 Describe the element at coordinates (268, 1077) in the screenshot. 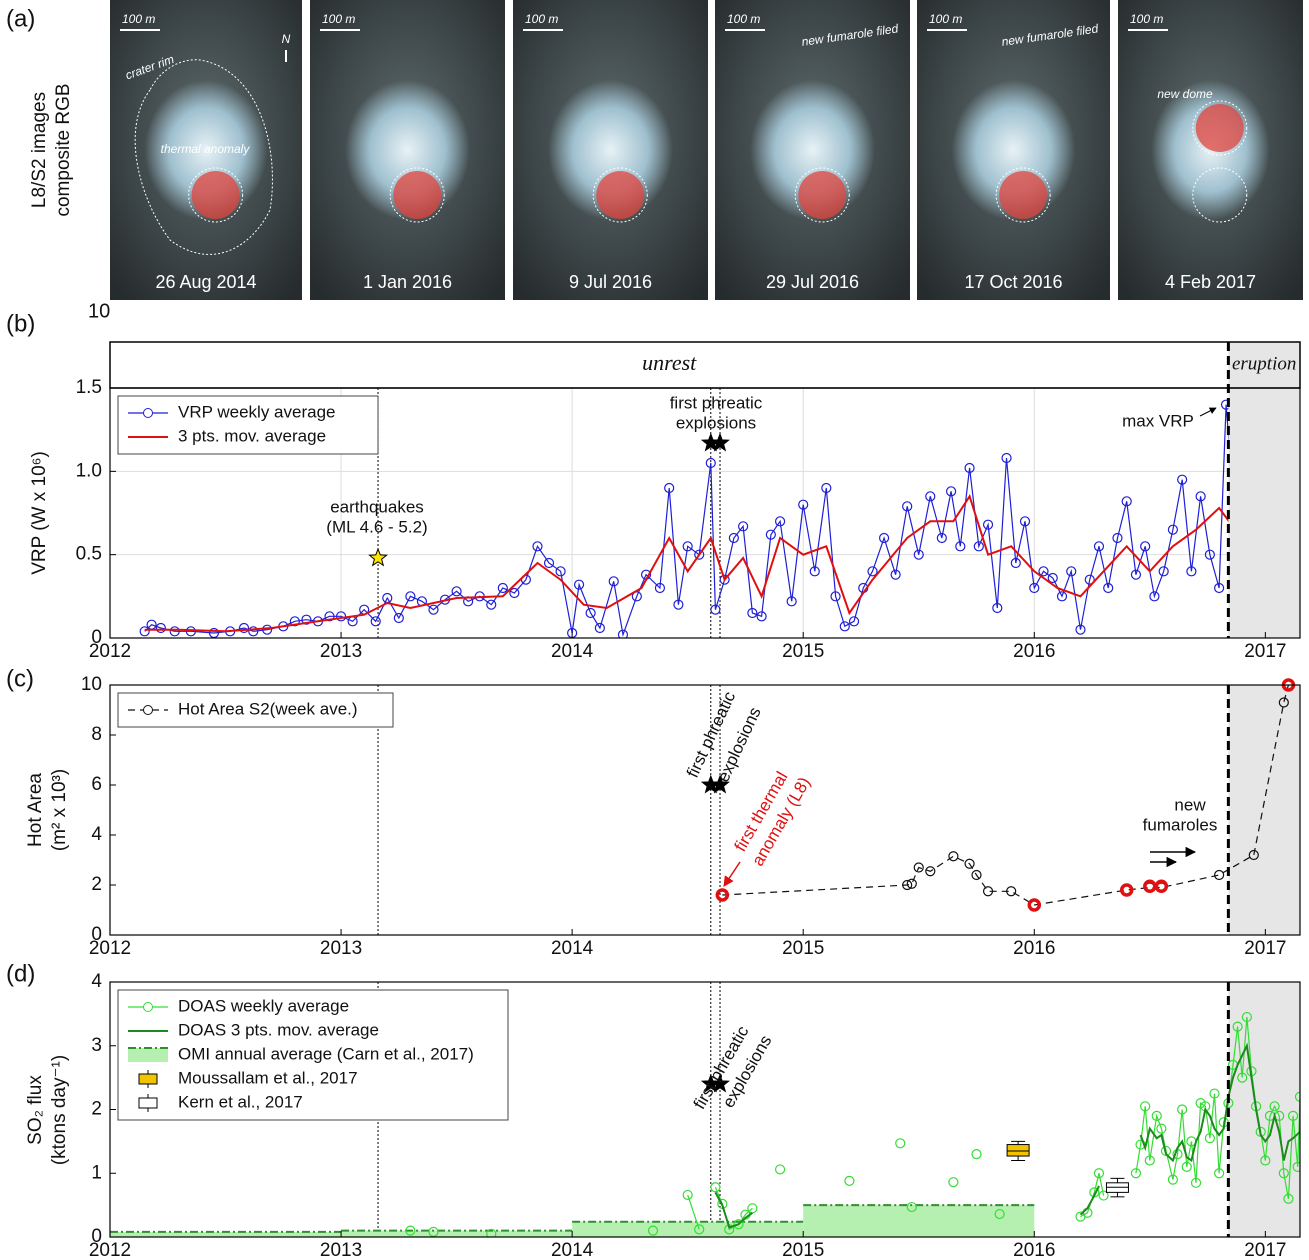

I see `legend-label: Moussallam et al., 2017` at that location.